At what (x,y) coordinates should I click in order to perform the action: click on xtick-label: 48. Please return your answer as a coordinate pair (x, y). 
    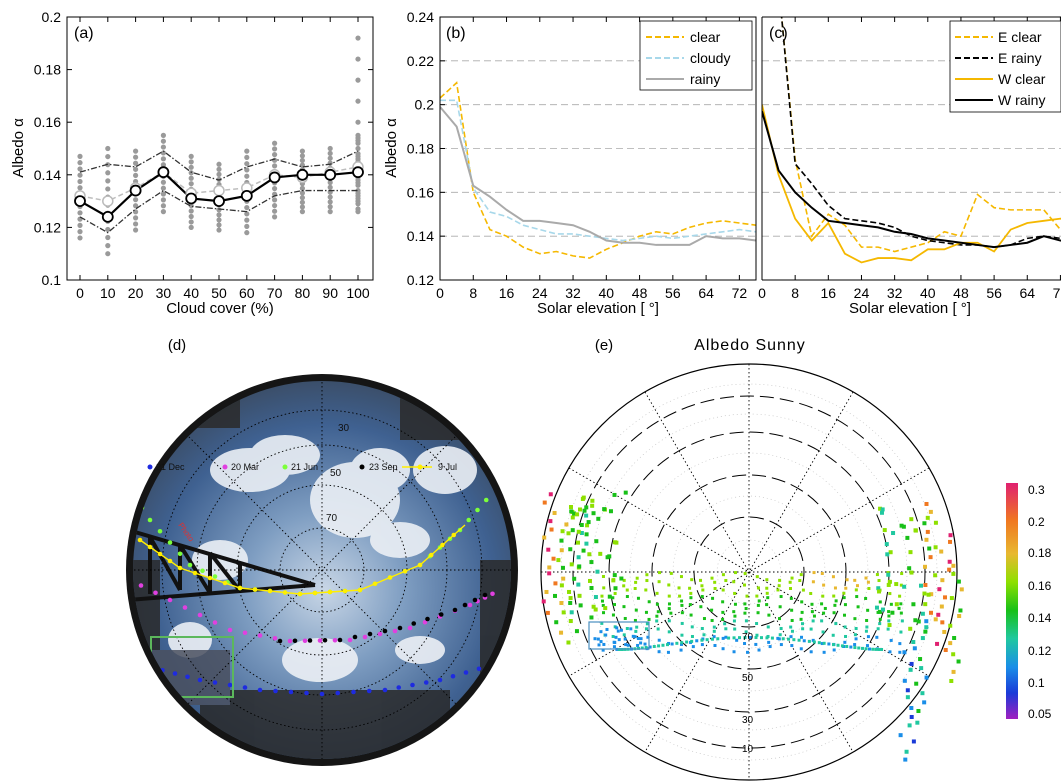
    Looking at the image, I should click on (961, 293).